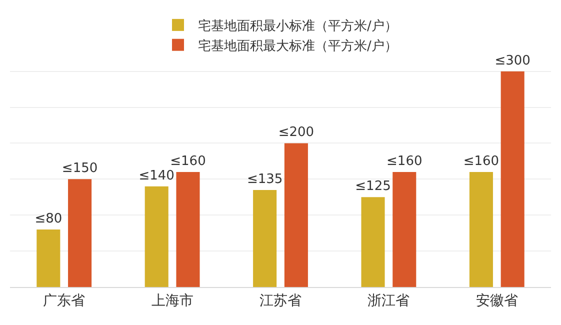  I want to click on legend-label: 宅基地面积最小标准（平方米/户）, so click(298, 26).